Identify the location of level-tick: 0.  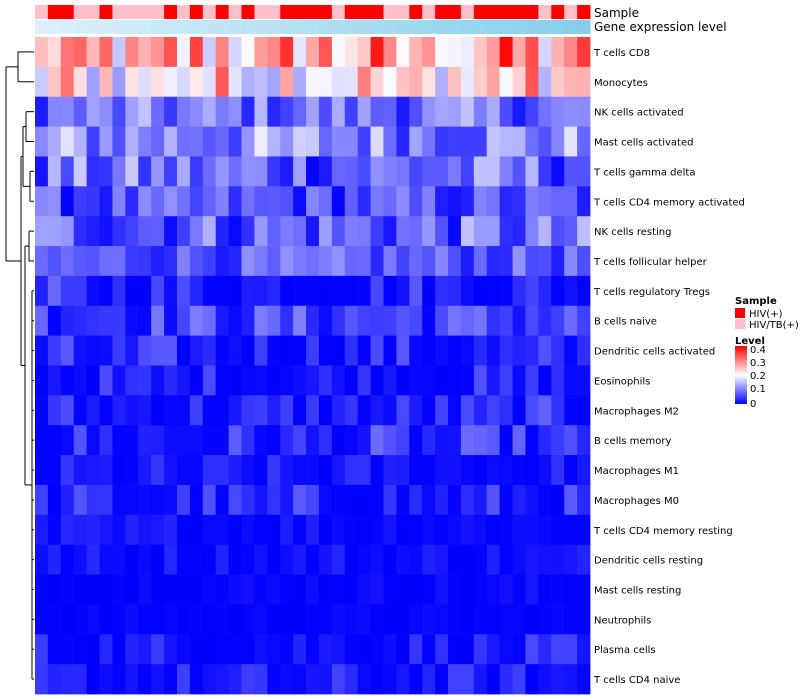
(753, 404).